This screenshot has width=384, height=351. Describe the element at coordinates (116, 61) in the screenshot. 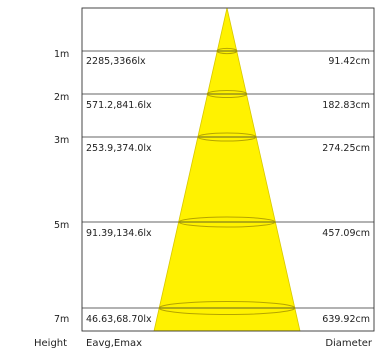

I see `illuminance-value: 2285,3366lx` at that location.